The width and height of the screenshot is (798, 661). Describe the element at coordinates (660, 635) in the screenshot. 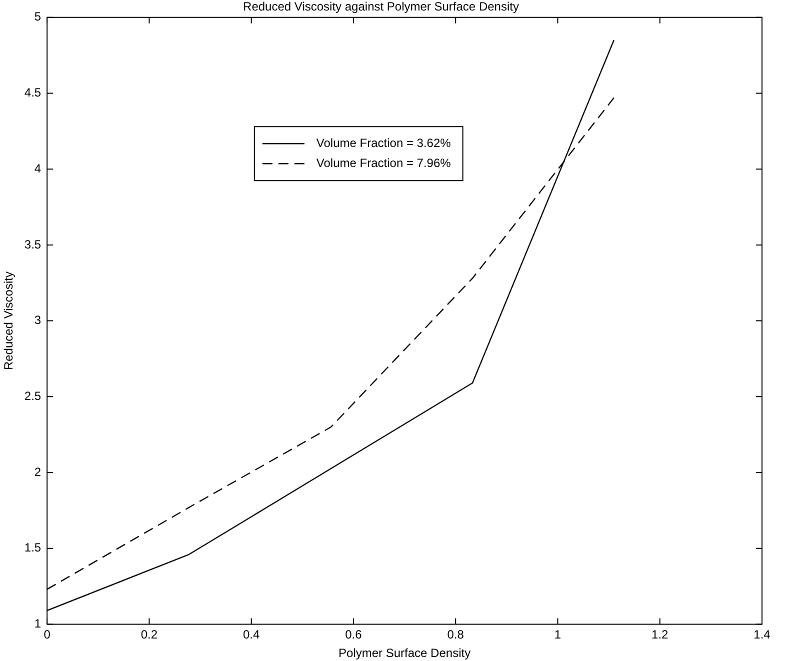

I see `x-tick-label: 1.2` at that location.